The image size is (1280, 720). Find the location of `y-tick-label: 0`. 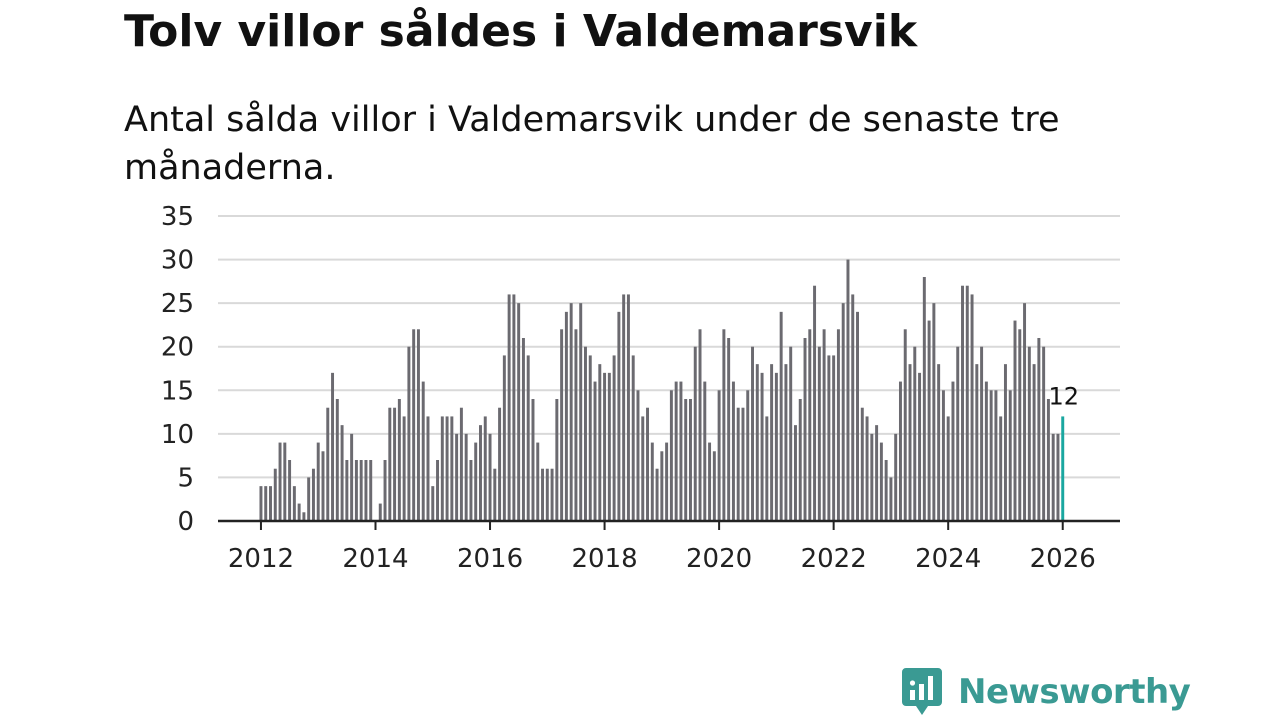

y-tick-label: 0 is located at coordinates (185, 522).